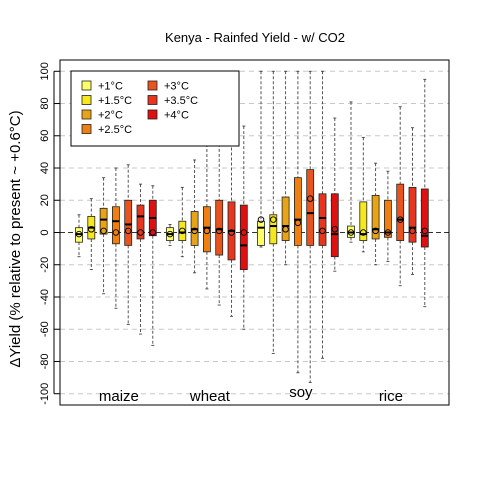 Image resolution: width=480 pixels, height=480 pixels. What do you see at coordinates (155, 108) in the screenshot?
I see `legend: +1°C +1.5°C +2°C +2.5°C +3°C +3.5°C +4°C` at bounding box center [155, 108].